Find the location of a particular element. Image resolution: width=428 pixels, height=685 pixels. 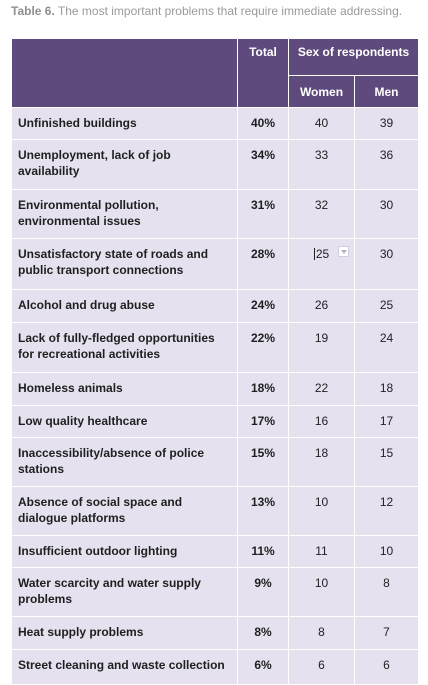

total-value: 9% is located at coordinates (263, 592).